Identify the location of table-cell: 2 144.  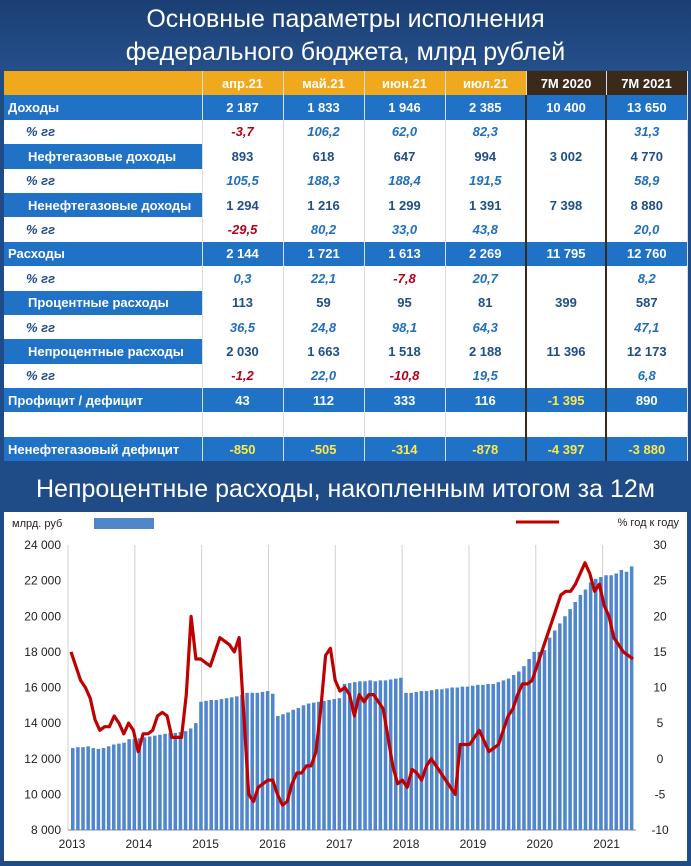
(243, 254).